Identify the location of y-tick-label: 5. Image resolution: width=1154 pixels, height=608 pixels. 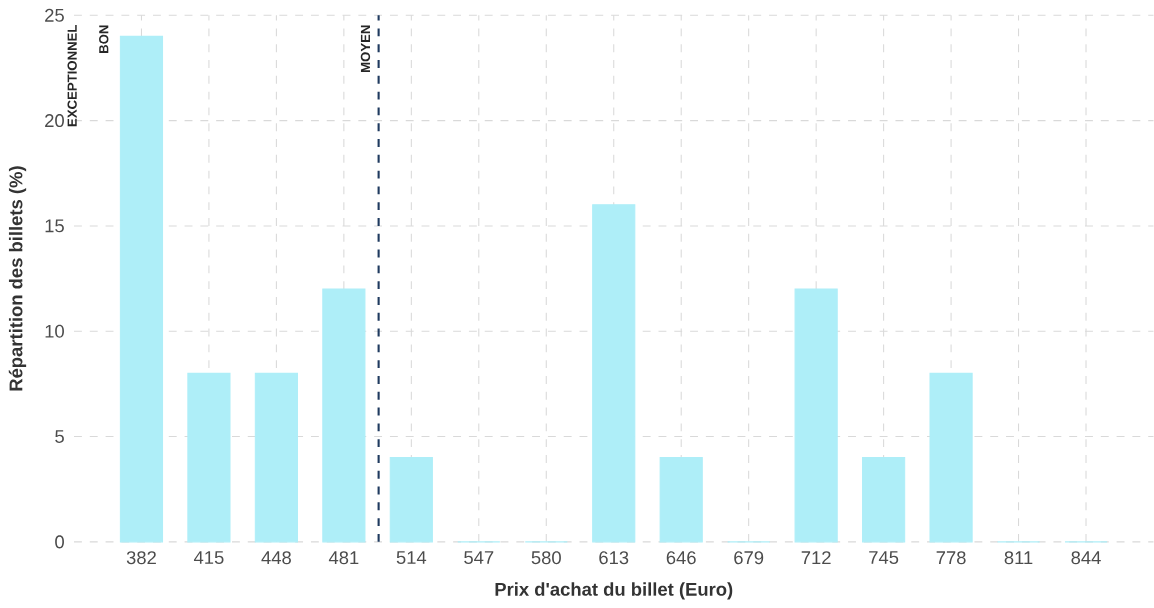
(59, 436).